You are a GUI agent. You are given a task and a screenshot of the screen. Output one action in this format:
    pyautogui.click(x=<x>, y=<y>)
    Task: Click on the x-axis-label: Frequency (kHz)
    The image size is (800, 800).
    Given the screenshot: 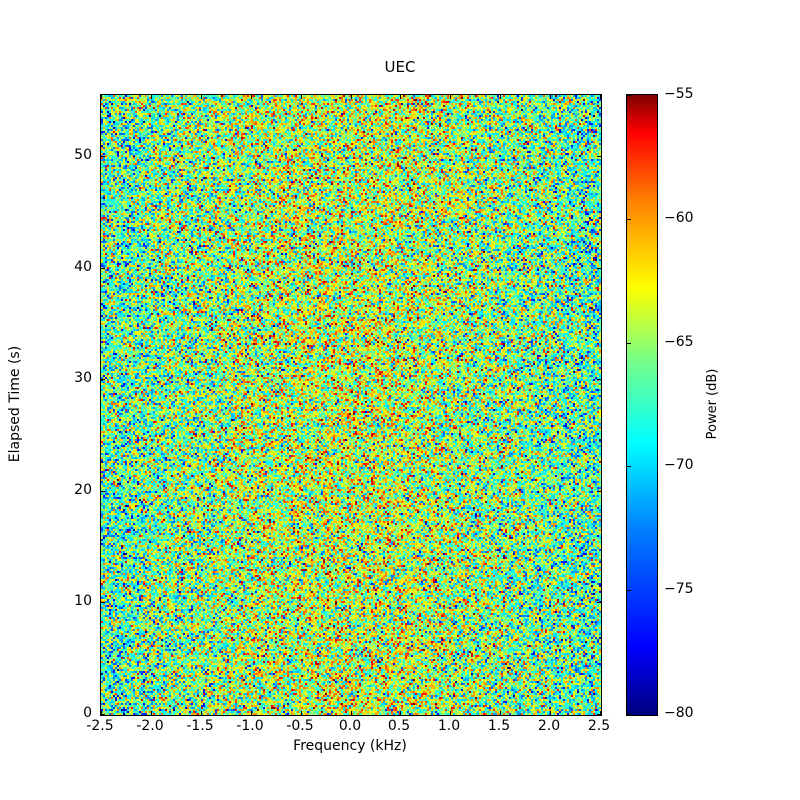 What is the action you would take?
    pyautogui.click(x=350, y=746)
    